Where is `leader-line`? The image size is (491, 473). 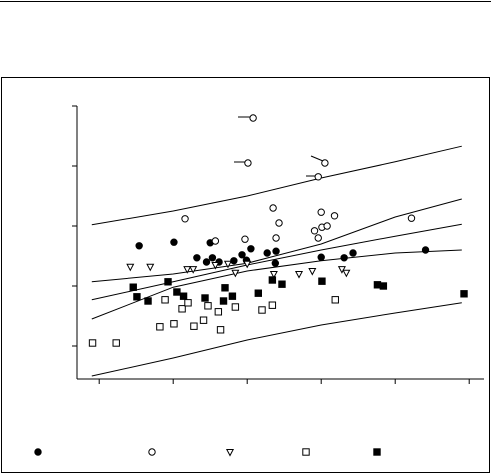
leader-line is located at coordinates (317, 158).